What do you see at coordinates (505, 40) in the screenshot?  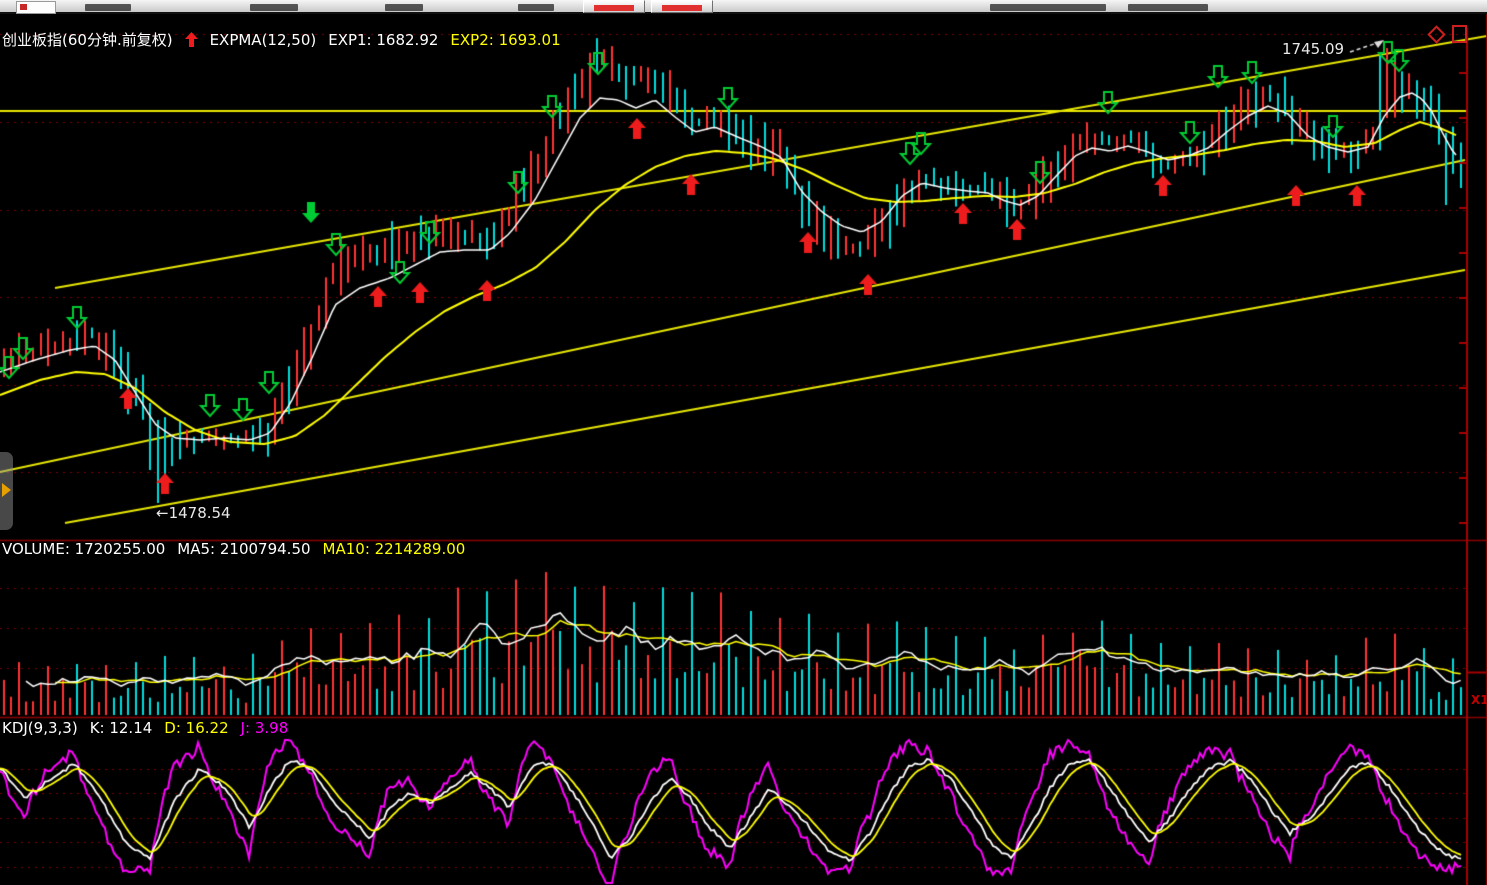 I see `exp2-value: EXP2: 1693.01` at bounding box center [505, 40].